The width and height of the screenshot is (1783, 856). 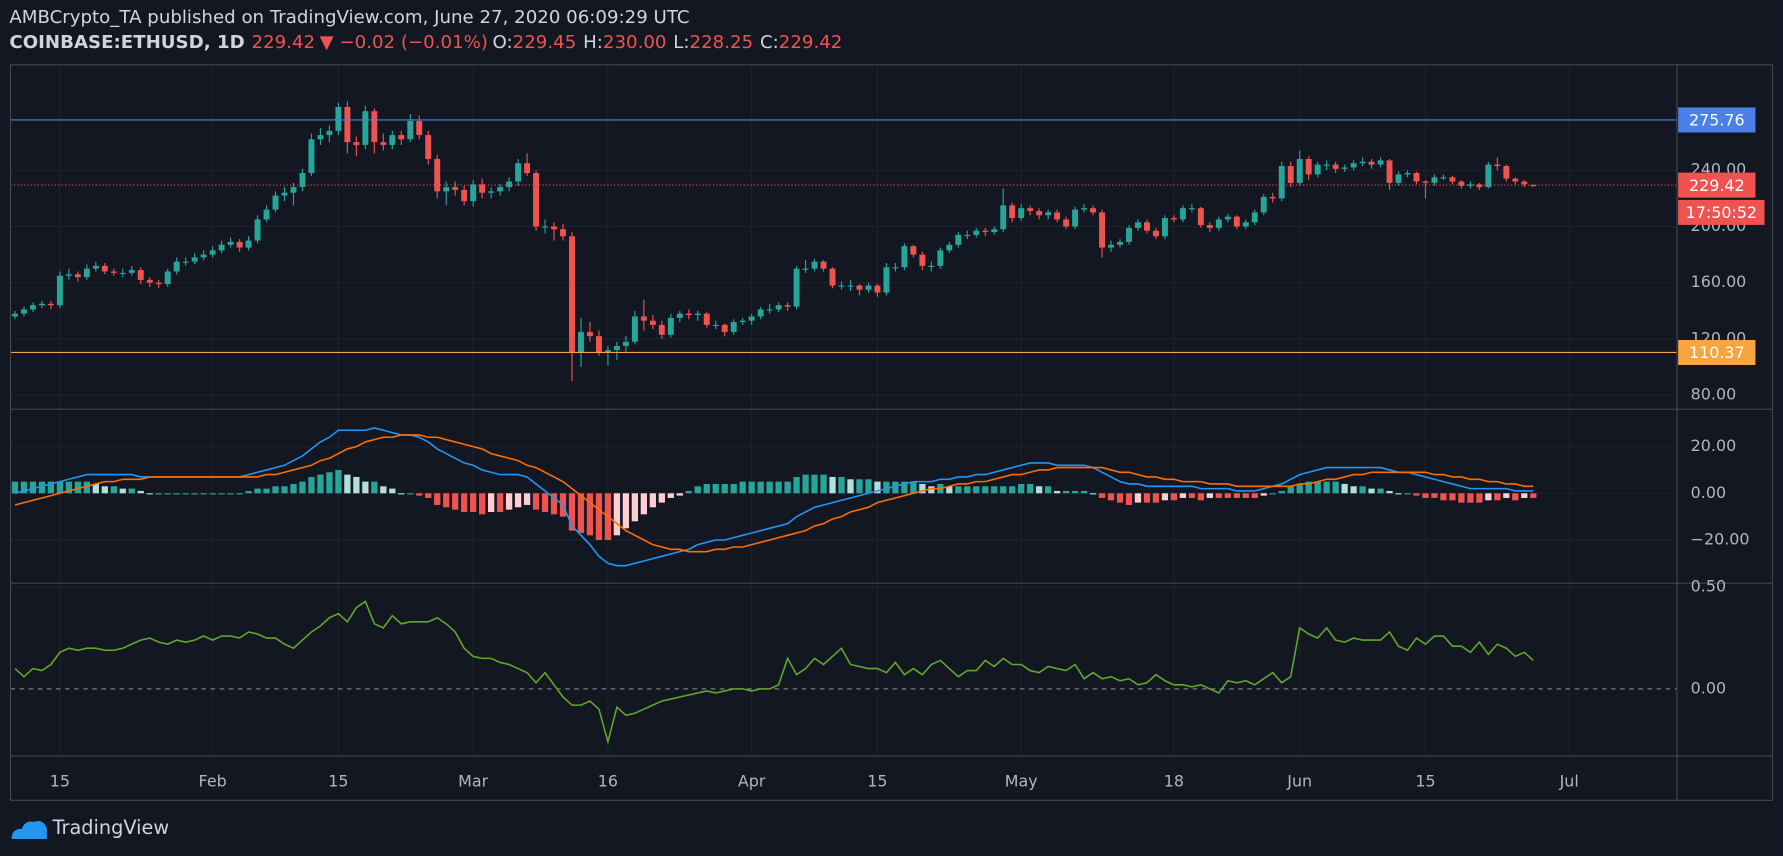 What do you see at coordinates (29, 830) in the screenshot?
I see `logo-icon` at bounding box center [29, 830].